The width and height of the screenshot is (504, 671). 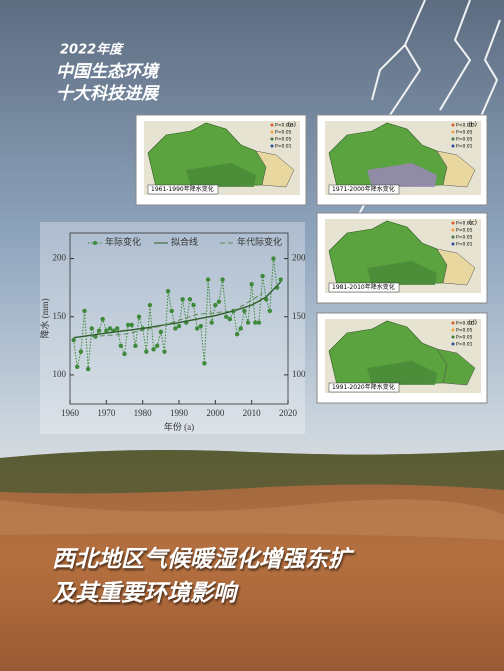 I want to click on header-title: 中国生态环境, so click(x=108, y=72).